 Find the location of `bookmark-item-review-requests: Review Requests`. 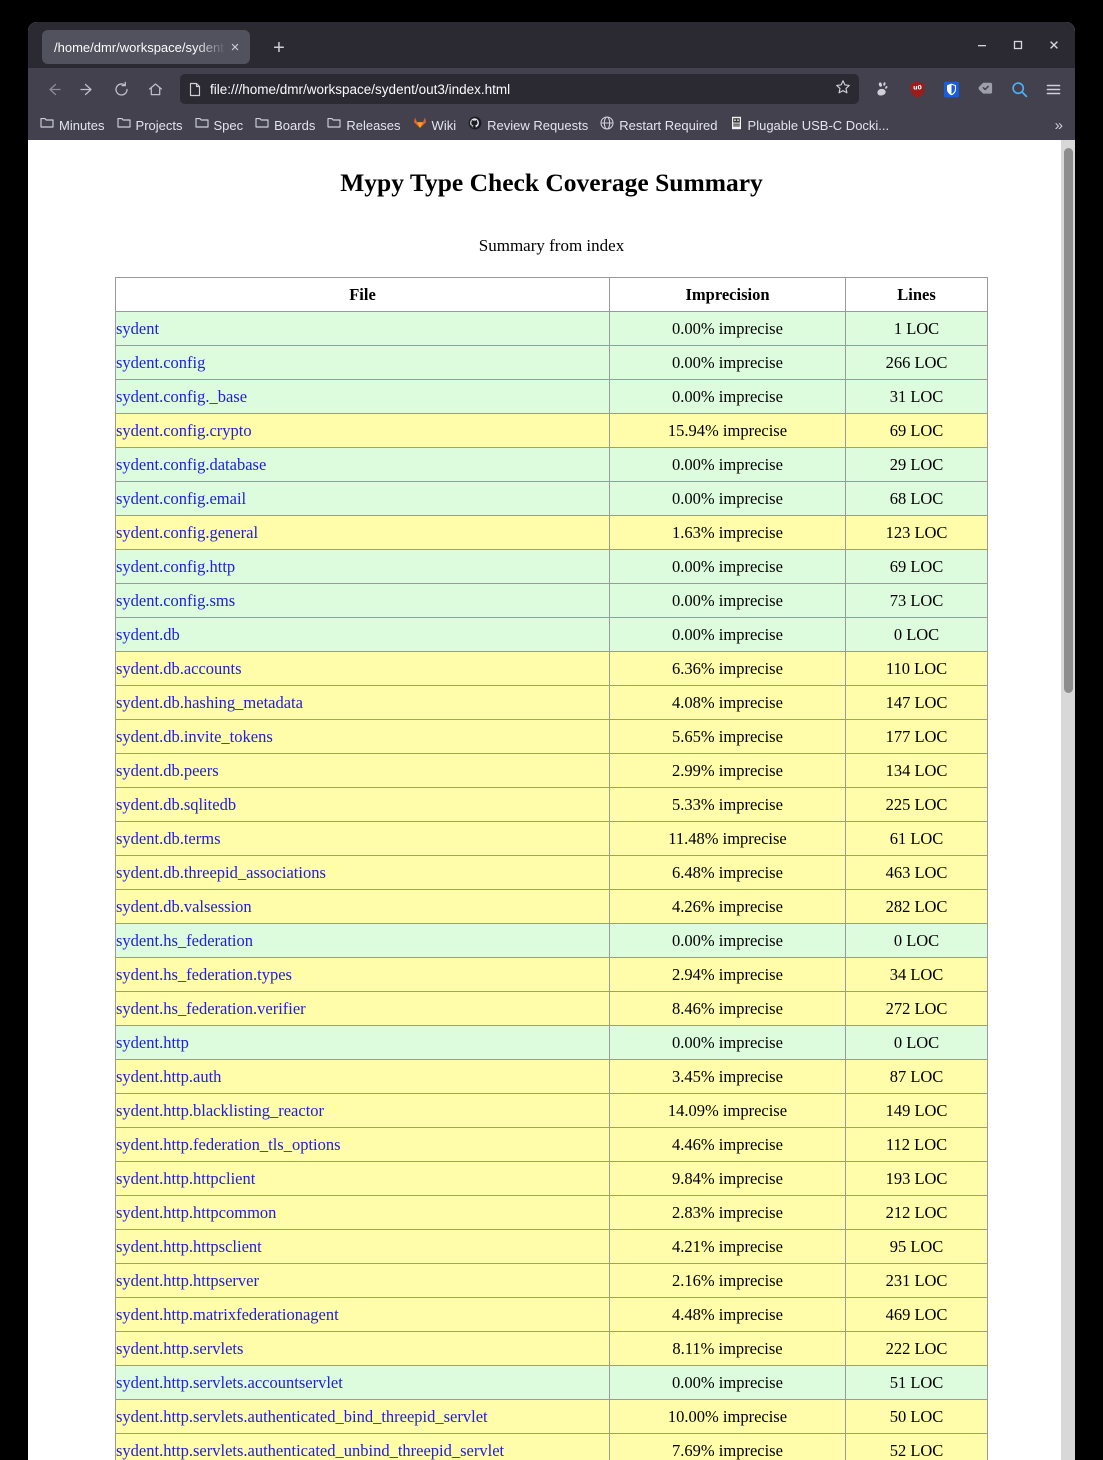

bookmark-item-review-requests: Review Requests is located at coordinates (528, 125).